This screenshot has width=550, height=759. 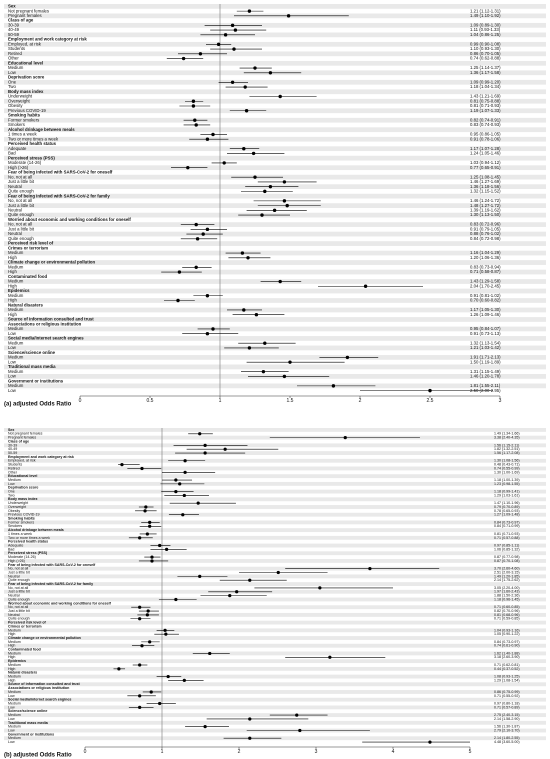 I want to click on row-label: 50-59, so click(x=12, y=453).